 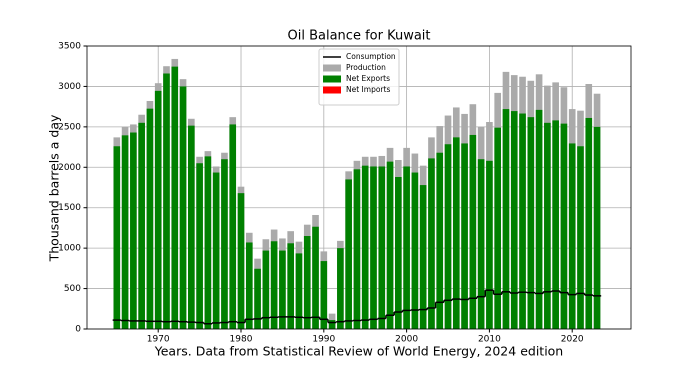 What do you see at coordinates (78, 330) in the screenshot?
I see `y-tick-label: 0` at bounding box center [78, 330].